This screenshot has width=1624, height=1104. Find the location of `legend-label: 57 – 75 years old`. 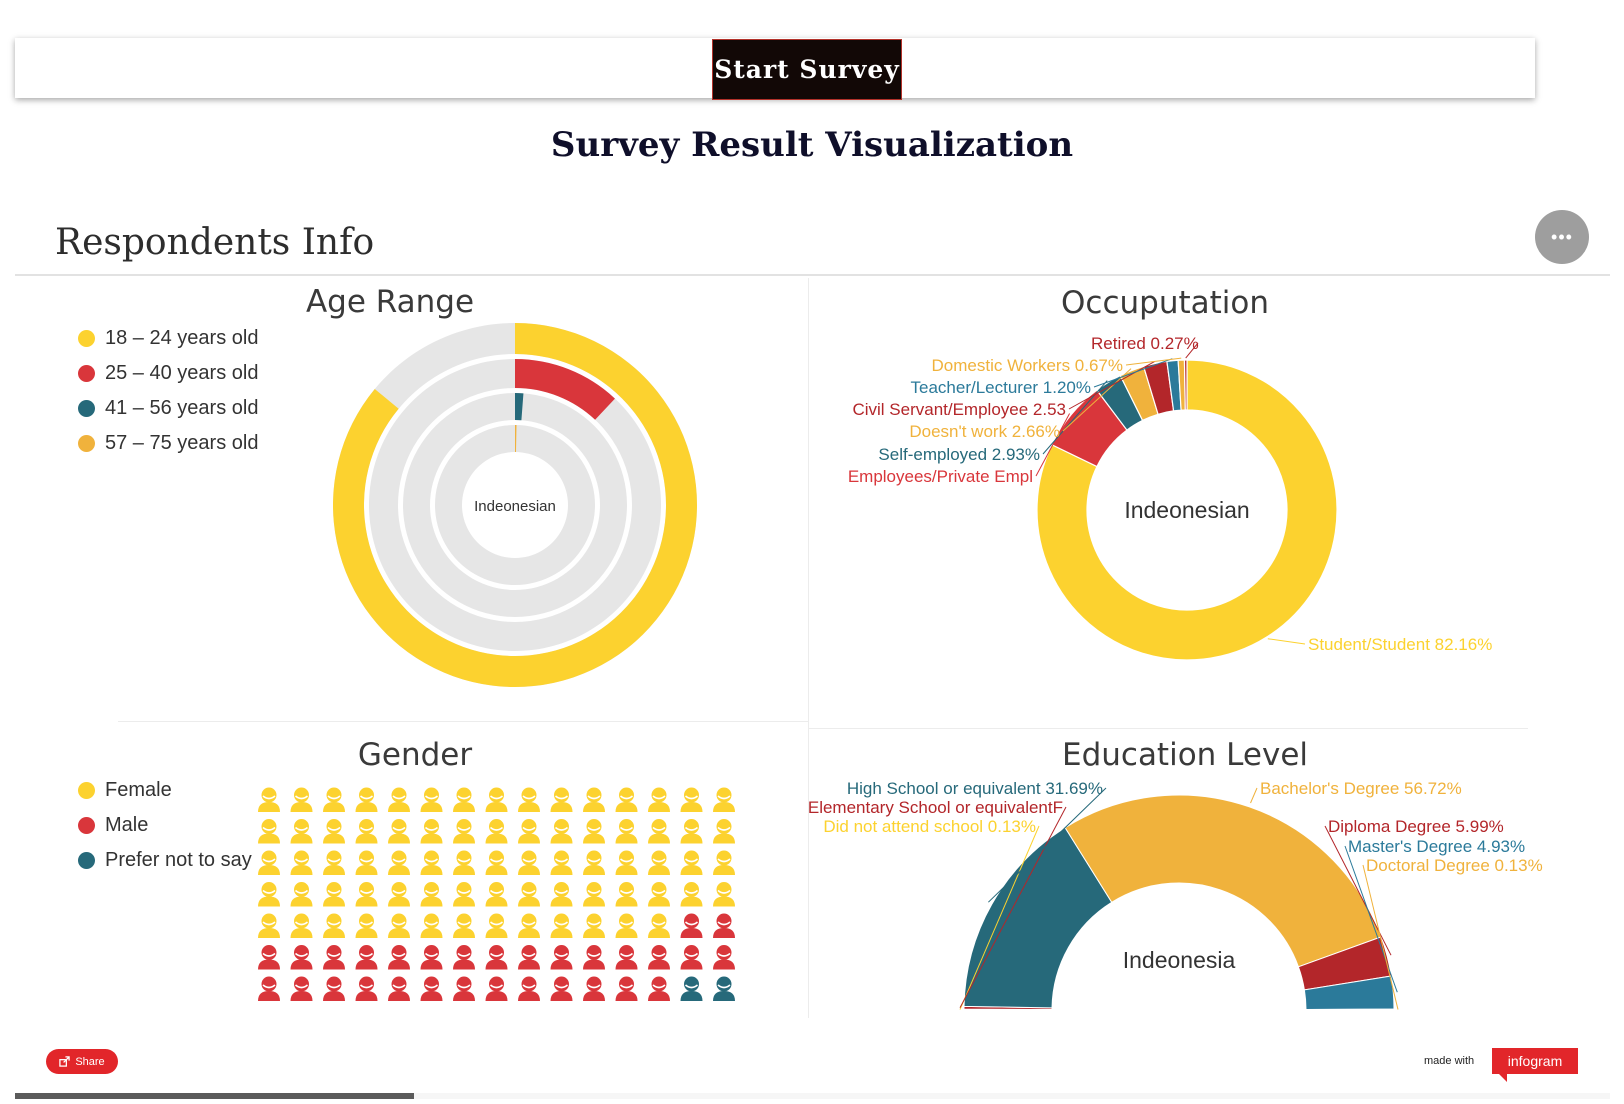

legend-label: 57 – 75 years old is located at coordinates (182, 443).